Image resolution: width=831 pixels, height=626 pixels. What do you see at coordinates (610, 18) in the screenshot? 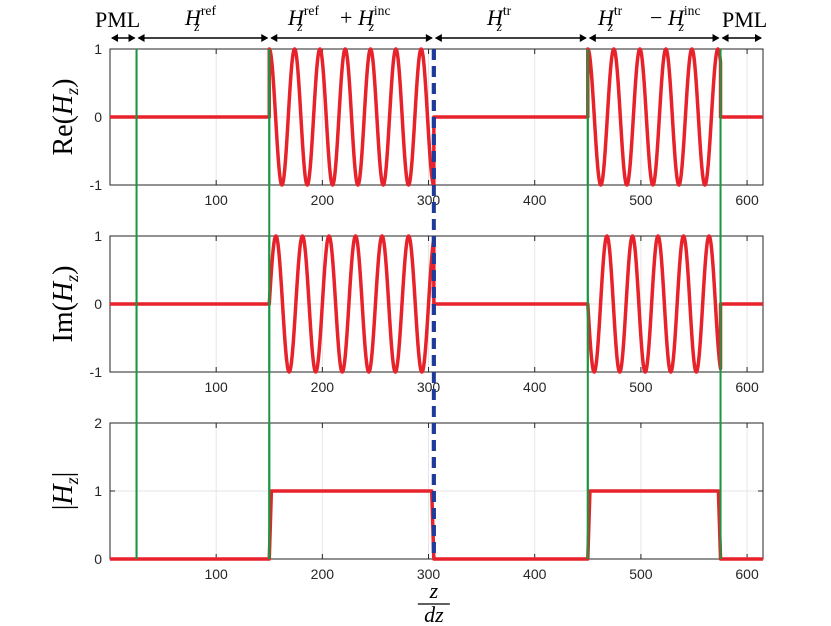
I see `region-label-tr-inc-a: Htr z` at bounding box center [610, 18].